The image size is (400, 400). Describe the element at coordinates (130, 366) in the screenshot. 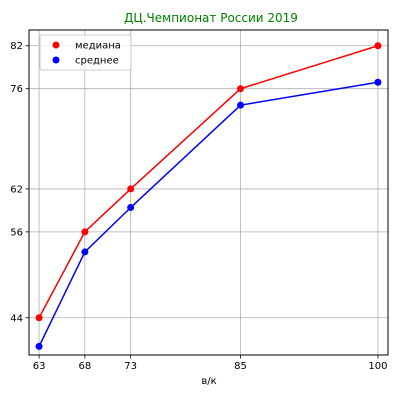

I see `x-tick-label: 73` at that location.